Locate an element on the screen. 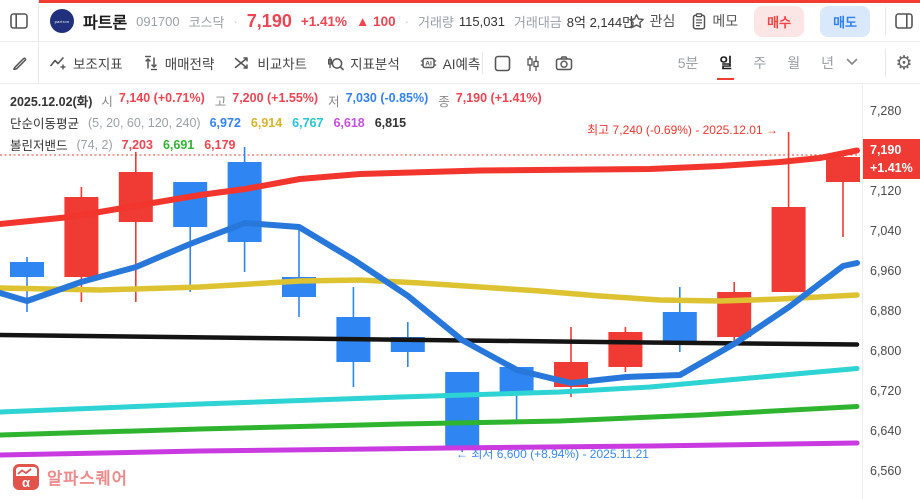 The width and height of the screenshot is (920, 499). chevron-down-icon is located at coordinates (852, 61).